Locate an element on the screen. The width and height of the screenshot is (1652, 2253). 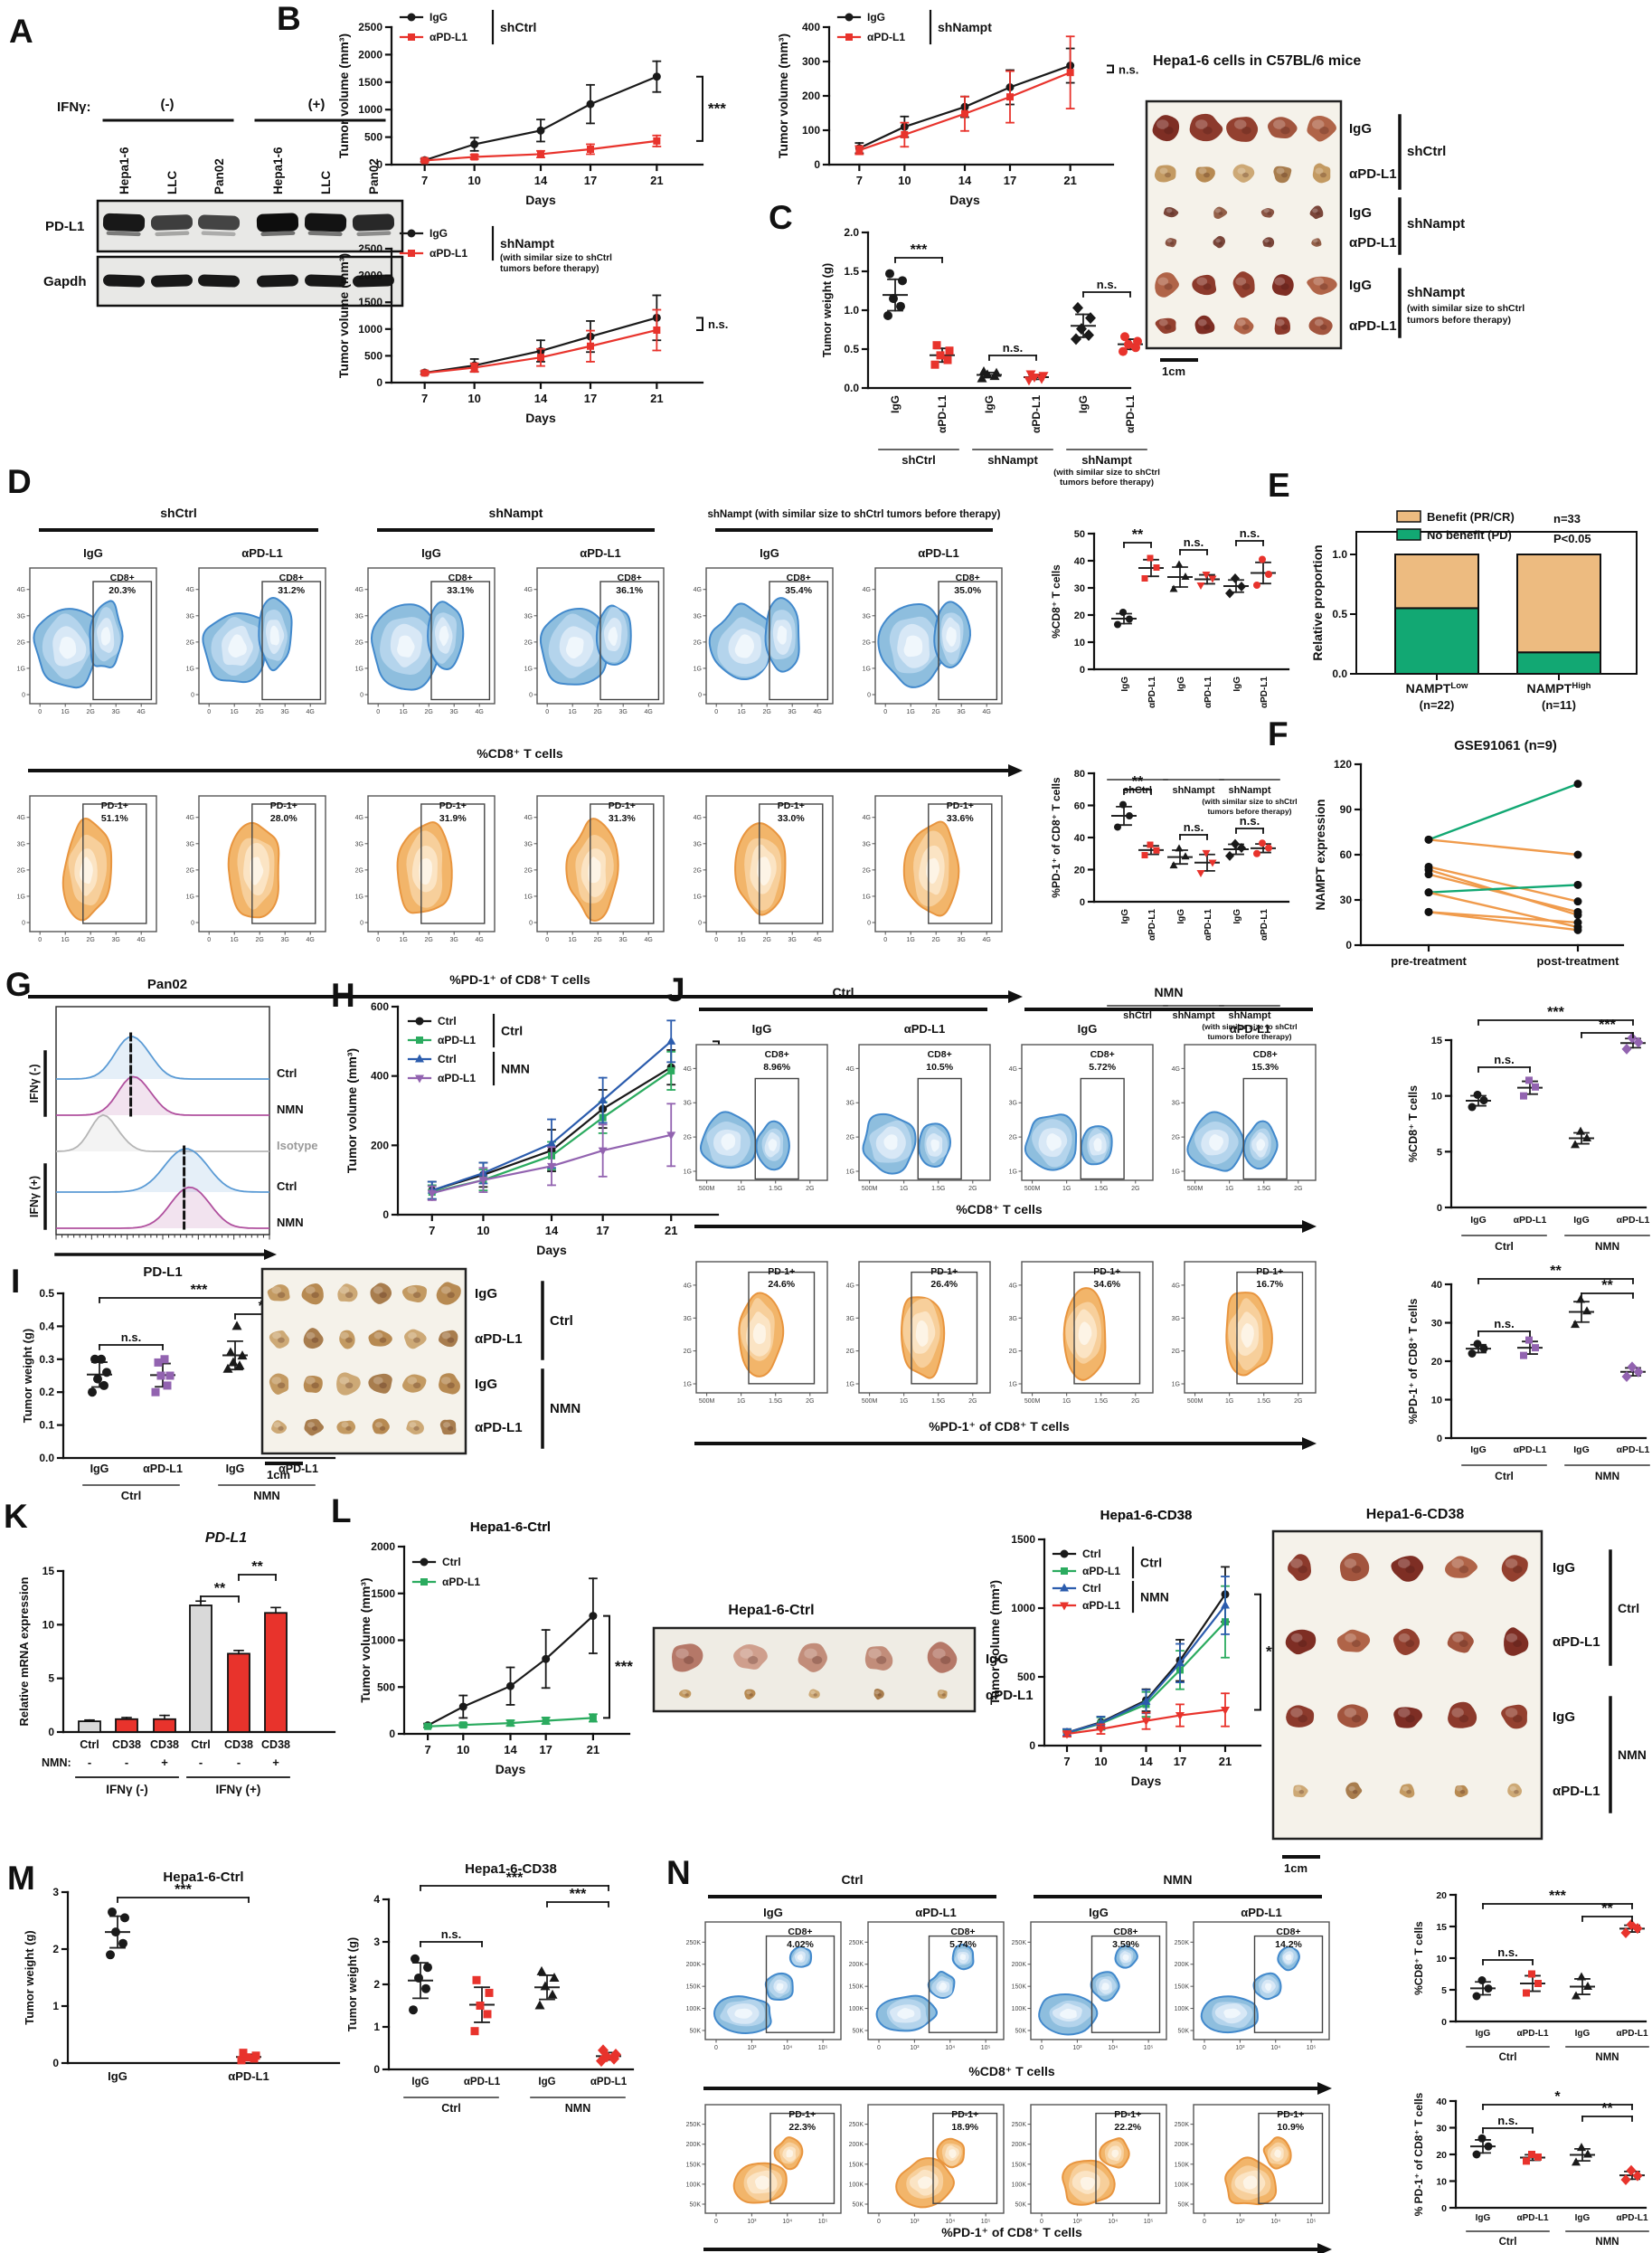
svg-text: 100K is located at coordinates (1182, 2009).